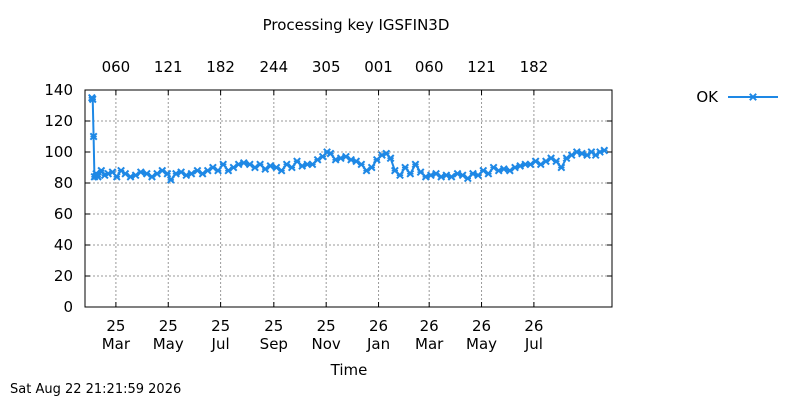 This screenshot has height=400, width=800. What do you see at coordinates (63, 245) in the screenshot?
I see `y-tick-label: 40` at bounding box center [63, 245].